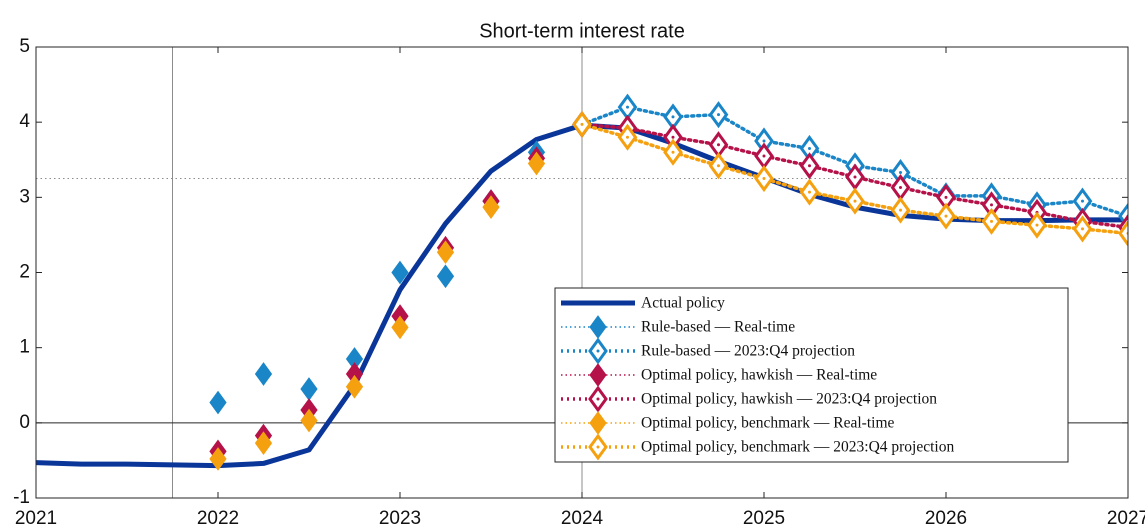 Image resolution: width=1145 pixels, height=529 pixels. Describe the element at coordinates (683, 303) in the screenshot. I see `legend-label: Actual policy` at that location.